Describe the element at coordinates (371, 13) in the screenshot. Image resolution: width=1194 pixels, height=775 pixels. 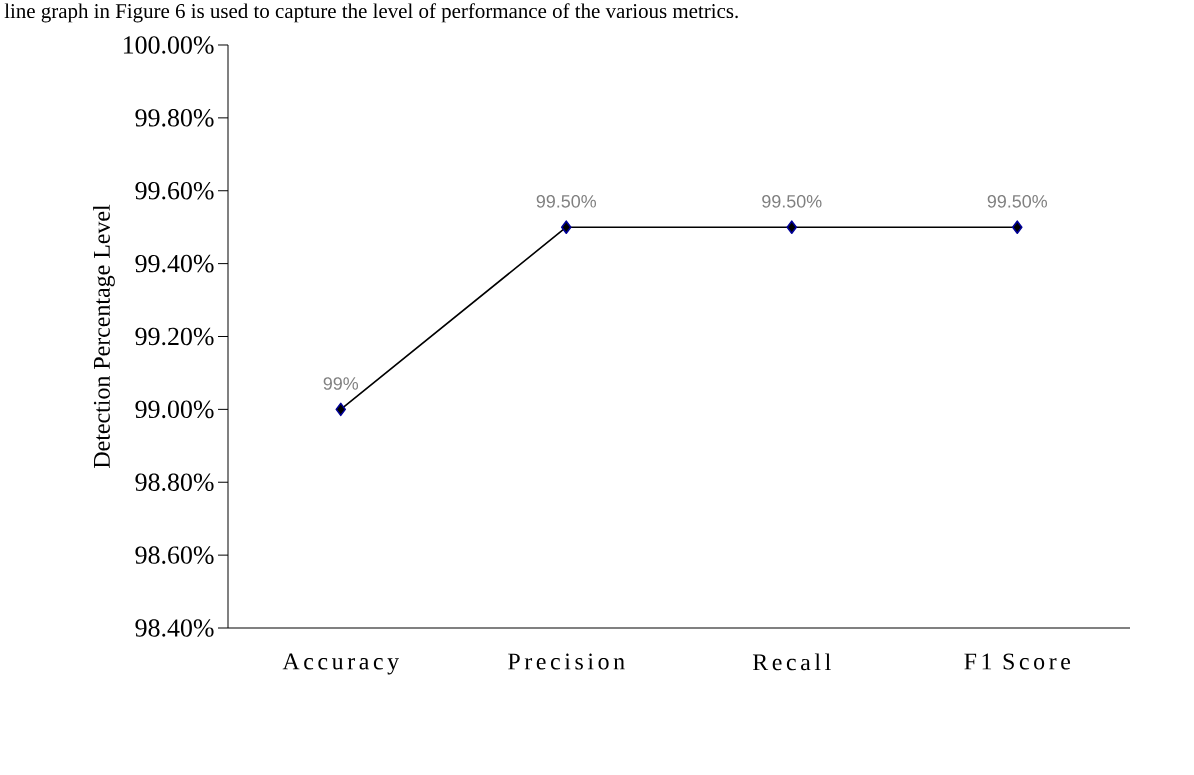
I see `text: line graph in Figure 6 is used to capture the level of performance of the various metrics.` at that location.